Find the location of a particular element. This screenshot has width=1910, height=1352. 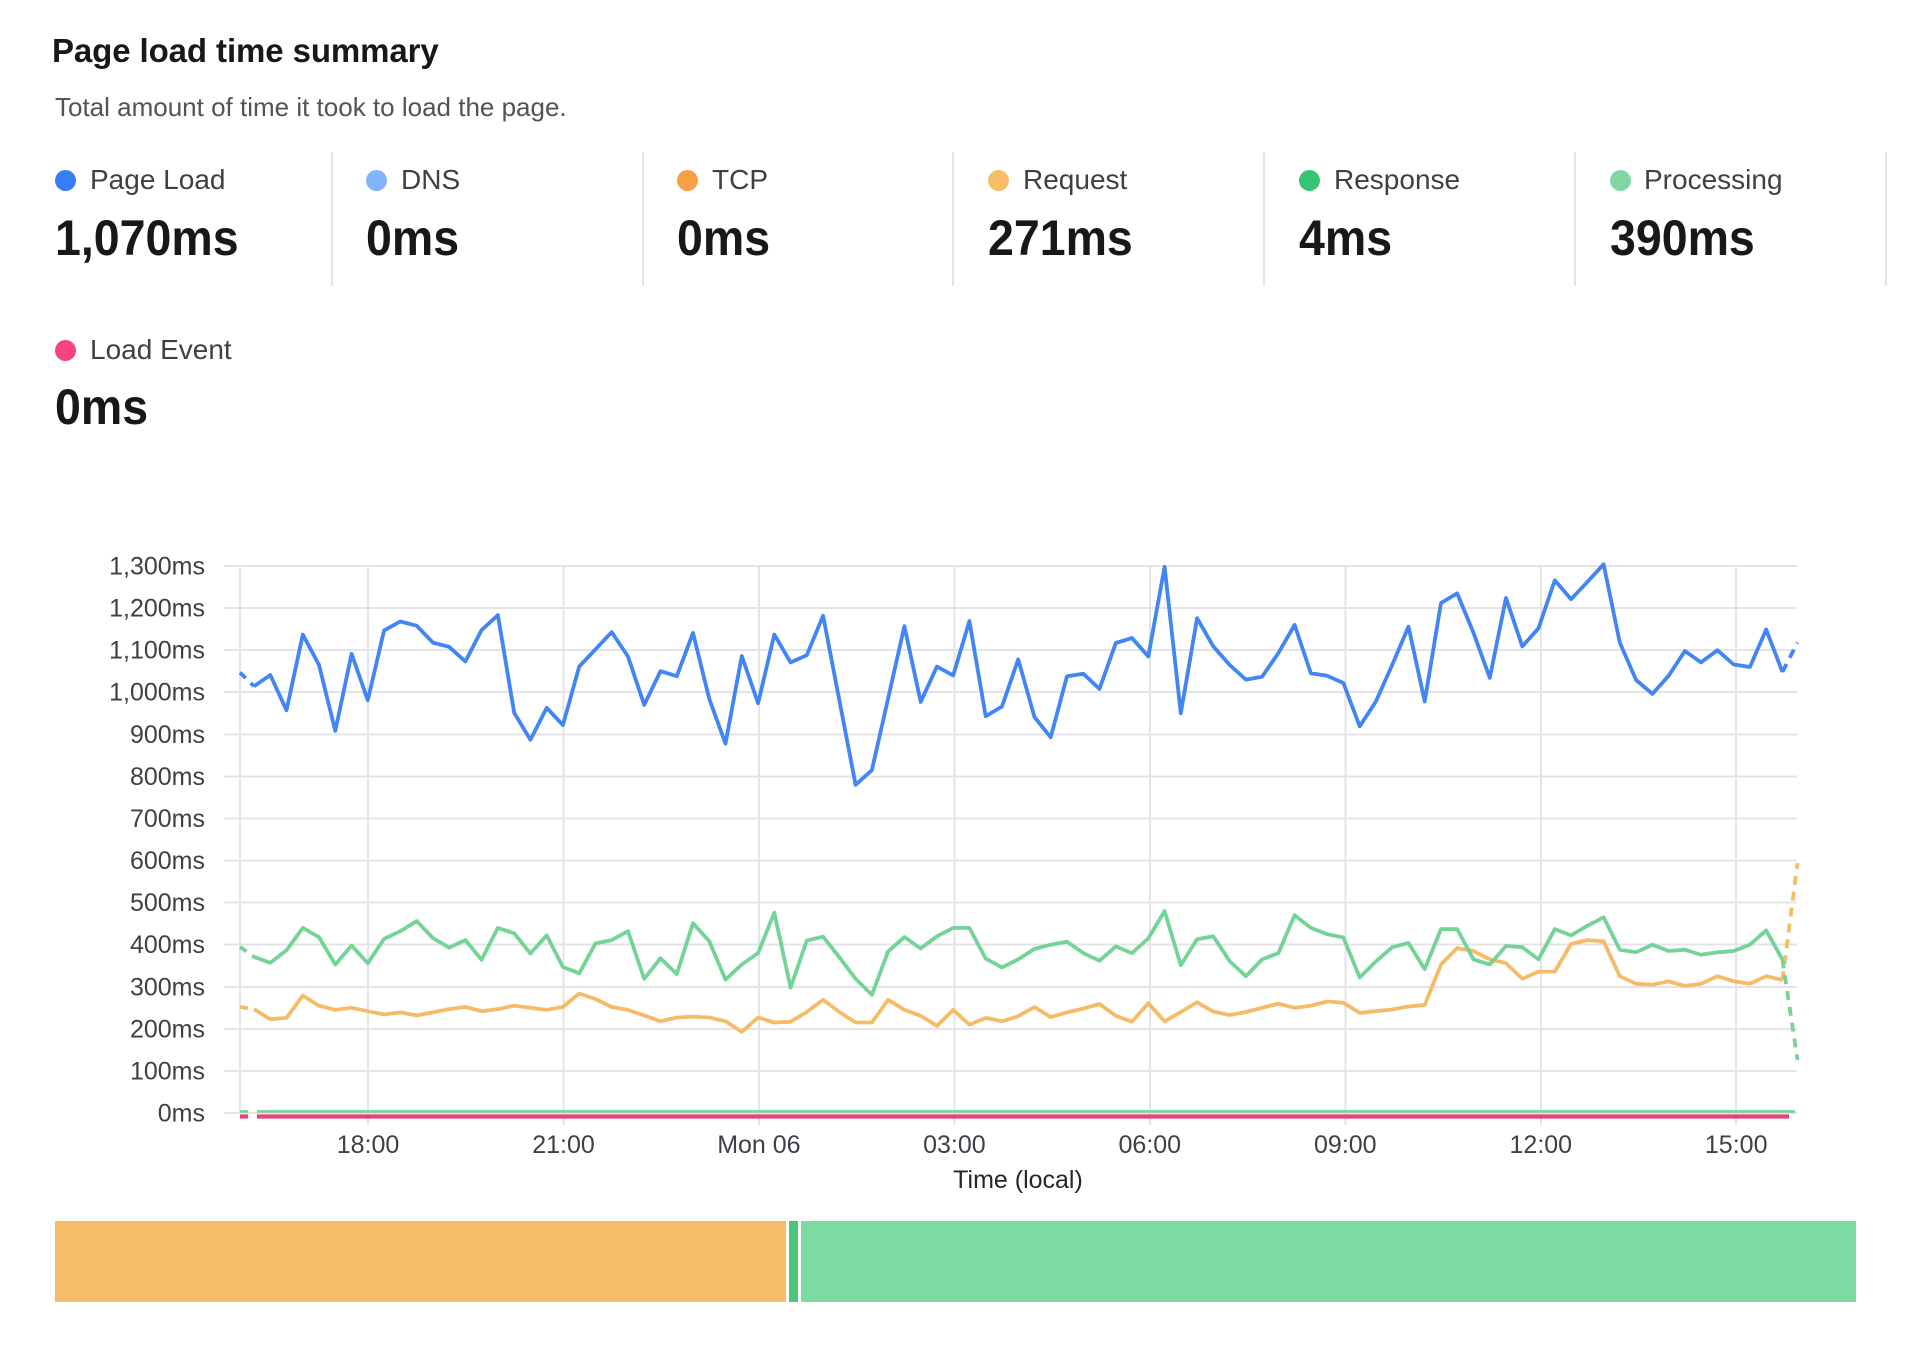

svg-text: 0ms is located at coordinates (181, 1114).